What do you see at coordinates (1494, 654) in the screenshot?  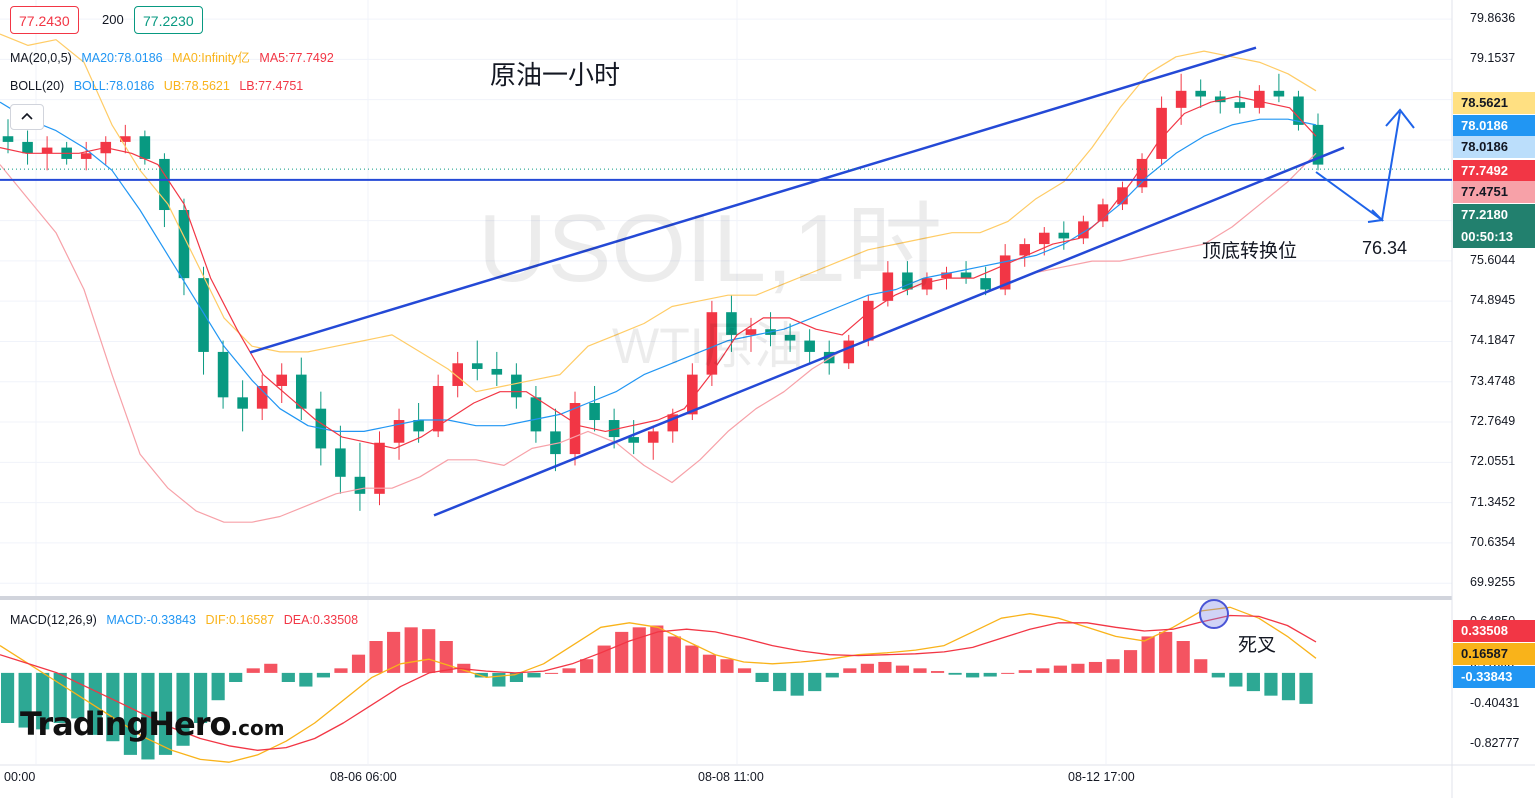 I see `macd-tag: 0.16587` at bounding box center [1494, 654].